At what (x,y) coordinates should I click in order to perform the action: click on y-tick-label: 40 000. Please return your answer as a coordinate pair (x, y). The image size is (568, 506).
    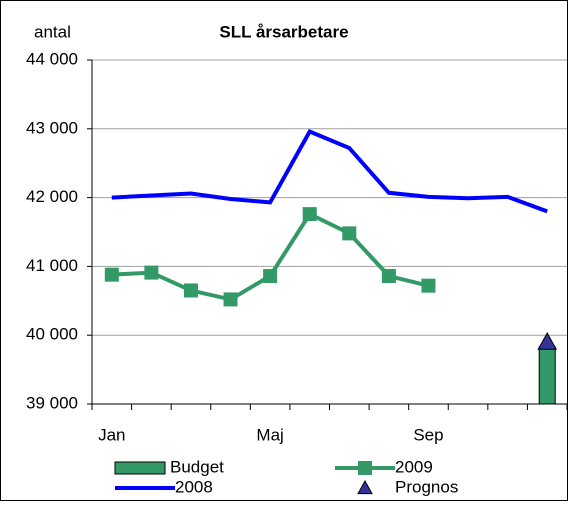
    Looking at the image, I should click on (52, 334).